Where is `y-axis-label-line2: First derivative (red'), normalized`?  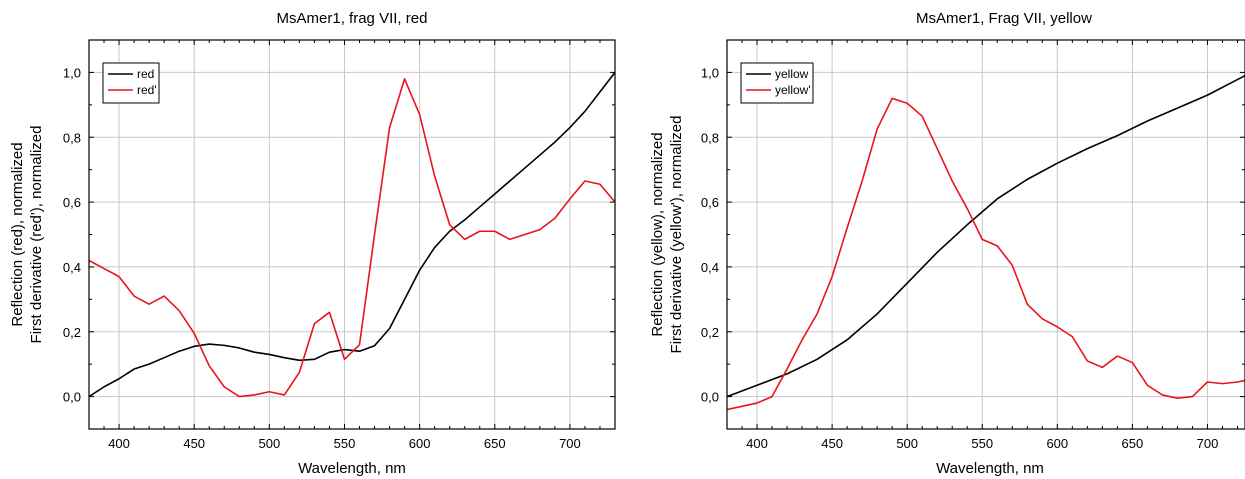
y-axis-label-line2: First derivative (red'), normalized is located at coordinates (36, 235).